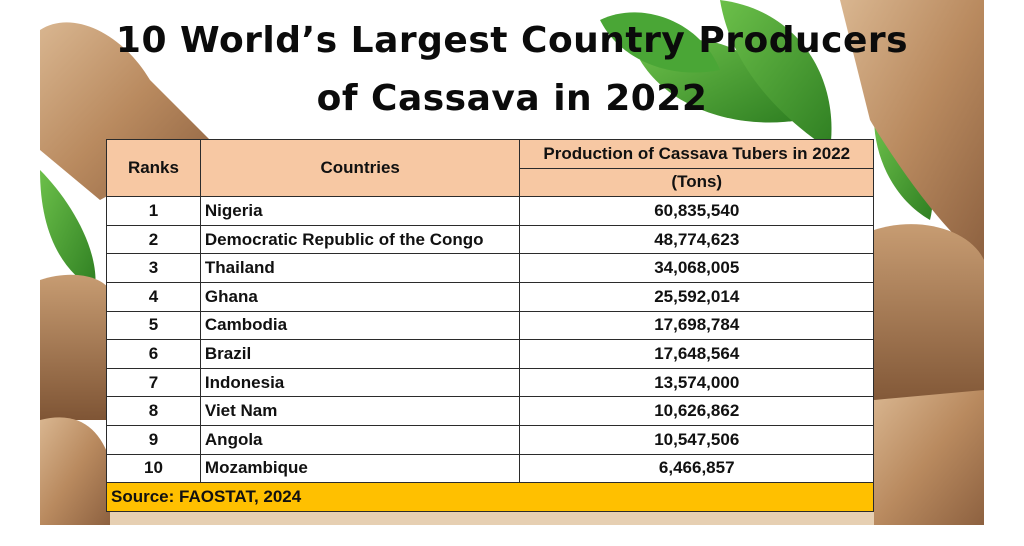 The width and height of the screenshot is (1024, 546). What do you see at coordinates (153, 168) in the screenshot?
I see `header-ranks: Ranks` at bounding box center [153, 168].